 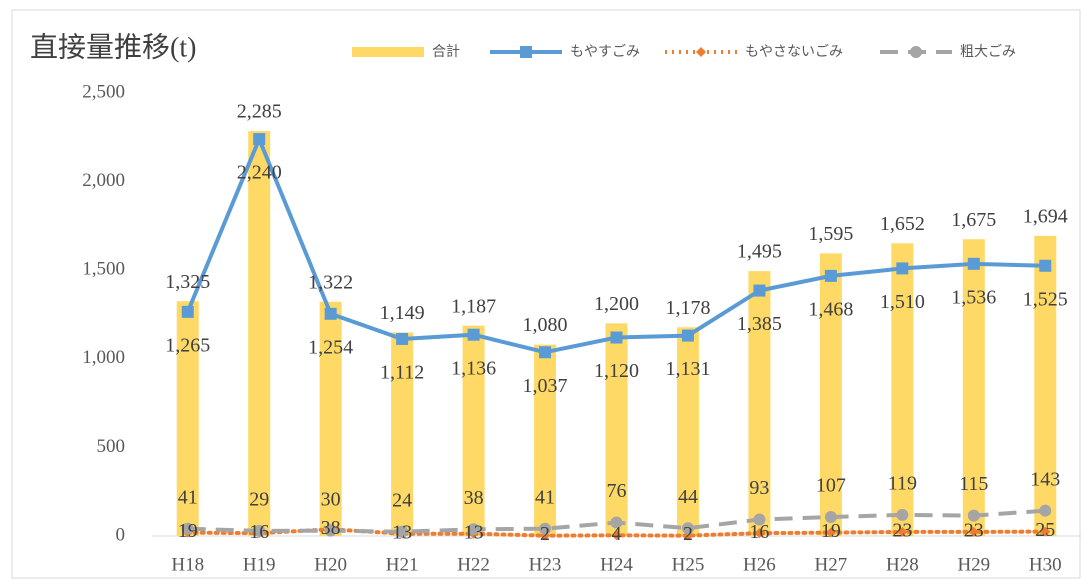 What do you see at coordinates (259, 499) in the screenshot?
I see `data-label: 29` at bounding box center [259, 499].